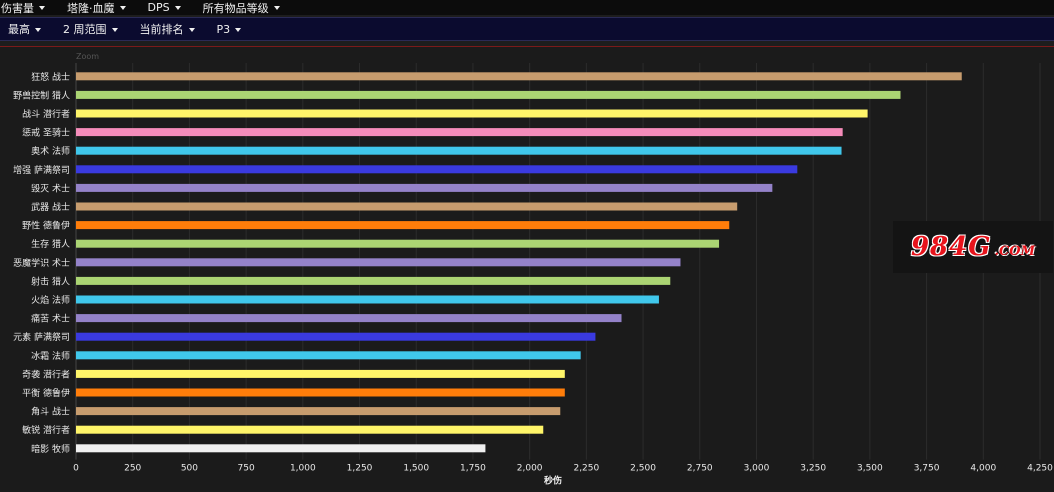 The height and width of the screenshot is (492, 1054). I want to click on phase-dropdown: P3, so click(229, 29).